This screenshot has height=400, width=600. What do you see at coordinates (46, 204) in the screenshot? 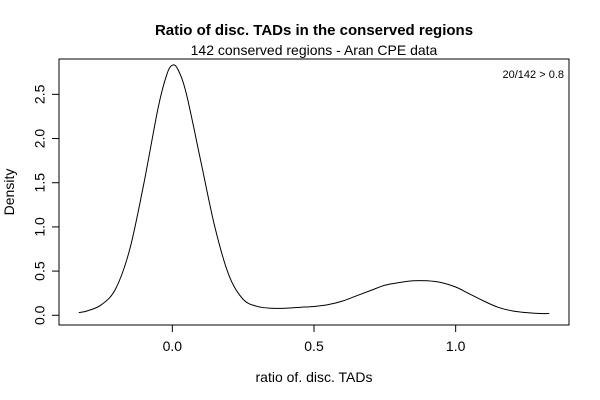
I see `y-axis: 0.0 0.5 1.0 1.5 2.0 2.5` at bounding box center [46, 204].